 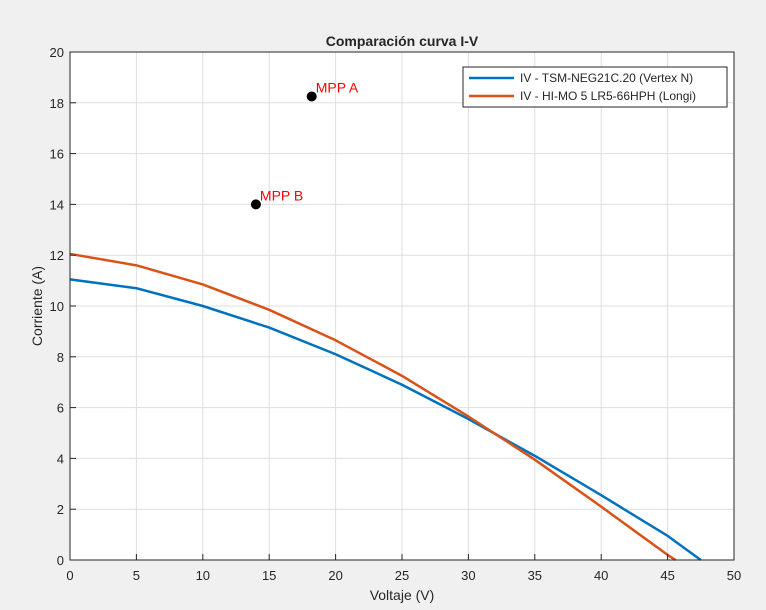 I want to click on x-tick-label: 25, so click(x=402, y=575).